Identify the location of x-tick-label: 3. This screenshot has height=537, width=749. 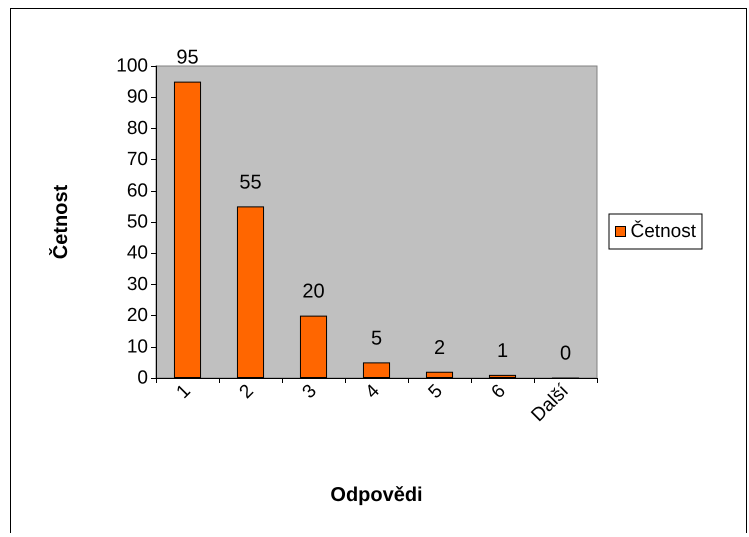
(309, 391).